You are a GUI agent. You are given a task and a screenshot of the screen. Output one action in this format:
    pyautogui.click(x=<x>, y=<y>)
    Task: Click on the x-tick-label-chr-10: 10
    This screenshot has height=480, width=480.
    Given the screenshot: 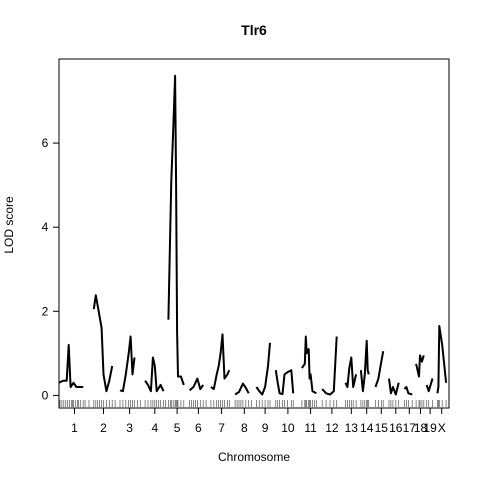 What is the action you would take?
    pyautogui.click(x=288, y=428)
    